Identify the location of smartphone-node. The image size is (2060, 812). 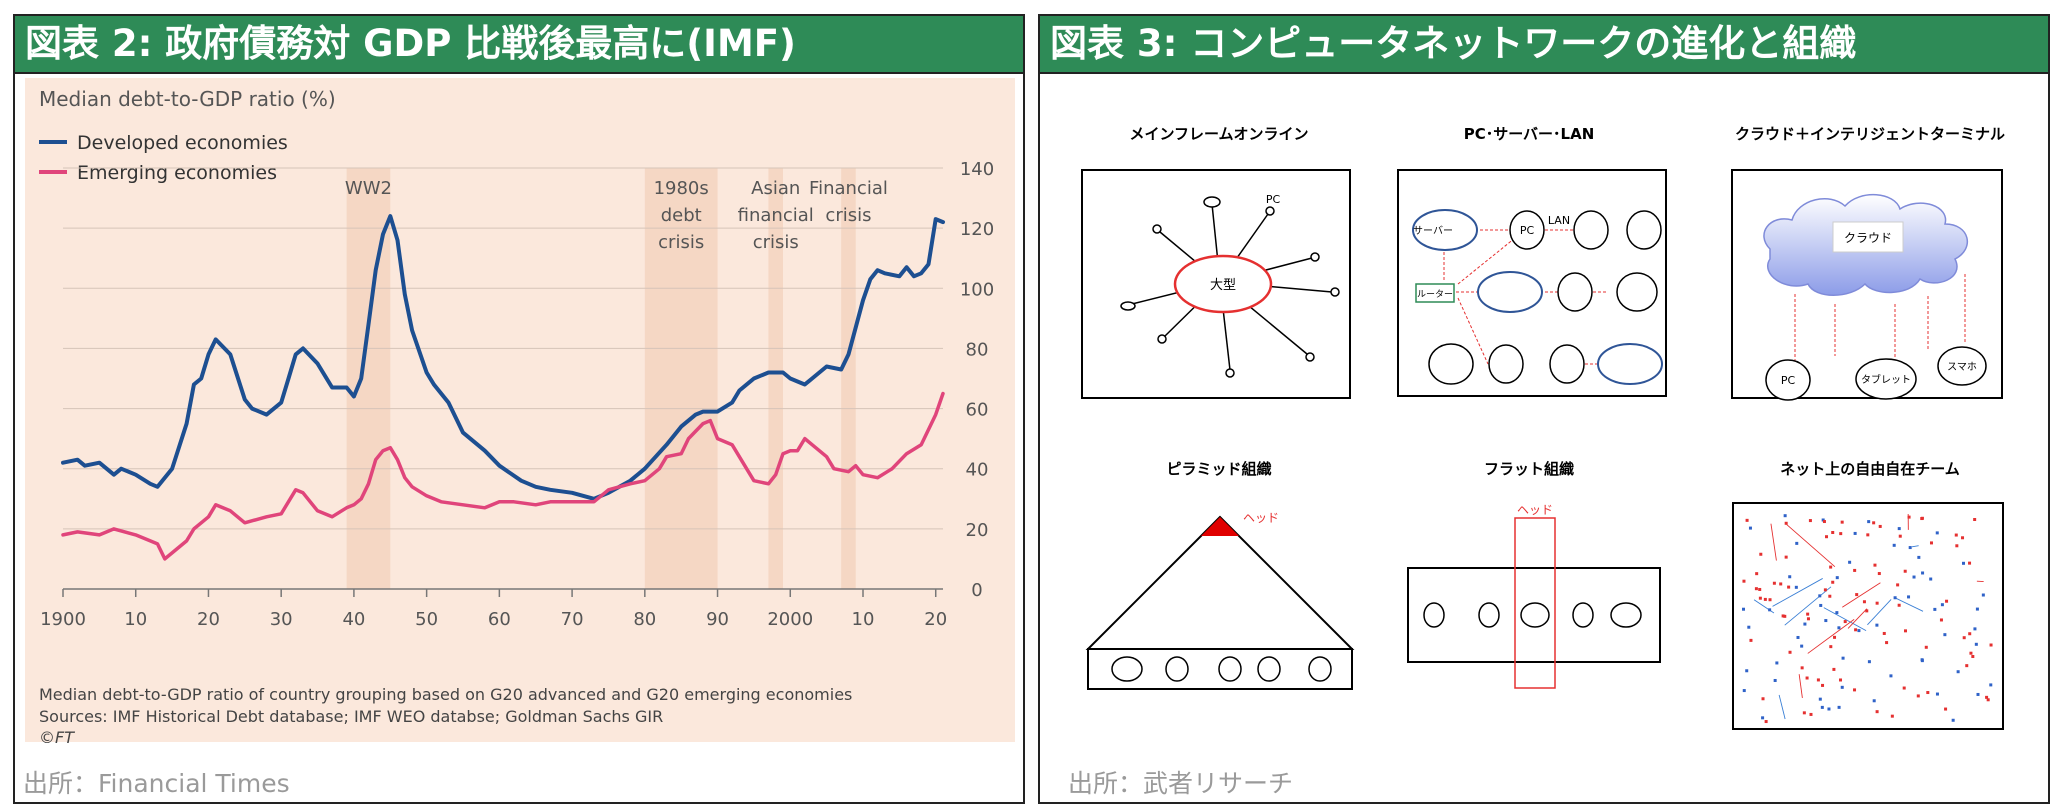
(1962, 366).